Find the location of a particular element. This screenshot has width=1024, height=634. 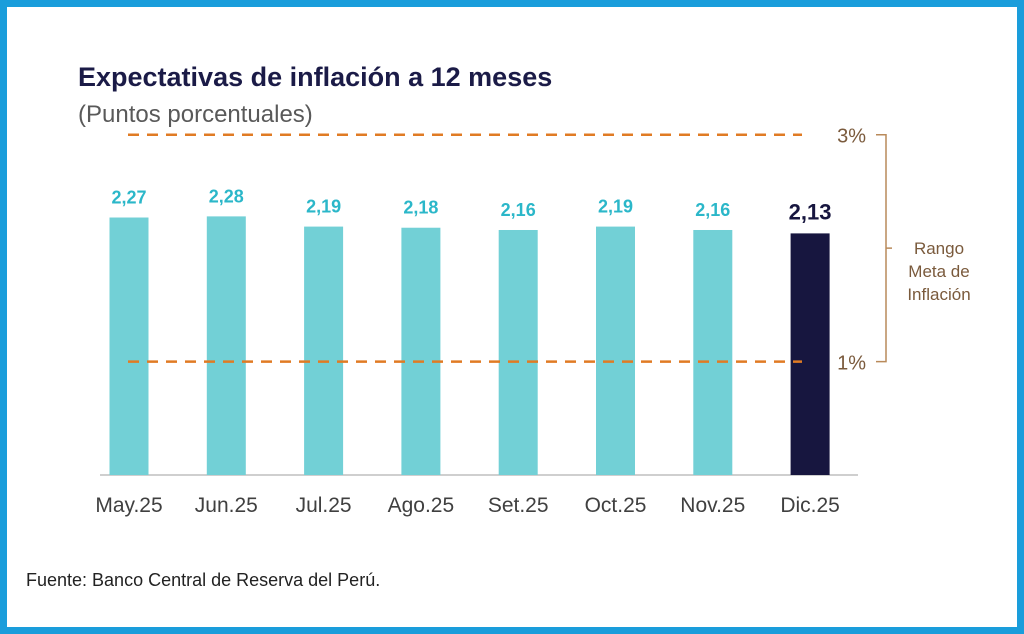

bar-Oct.25 is located at coordinates (615, 350).